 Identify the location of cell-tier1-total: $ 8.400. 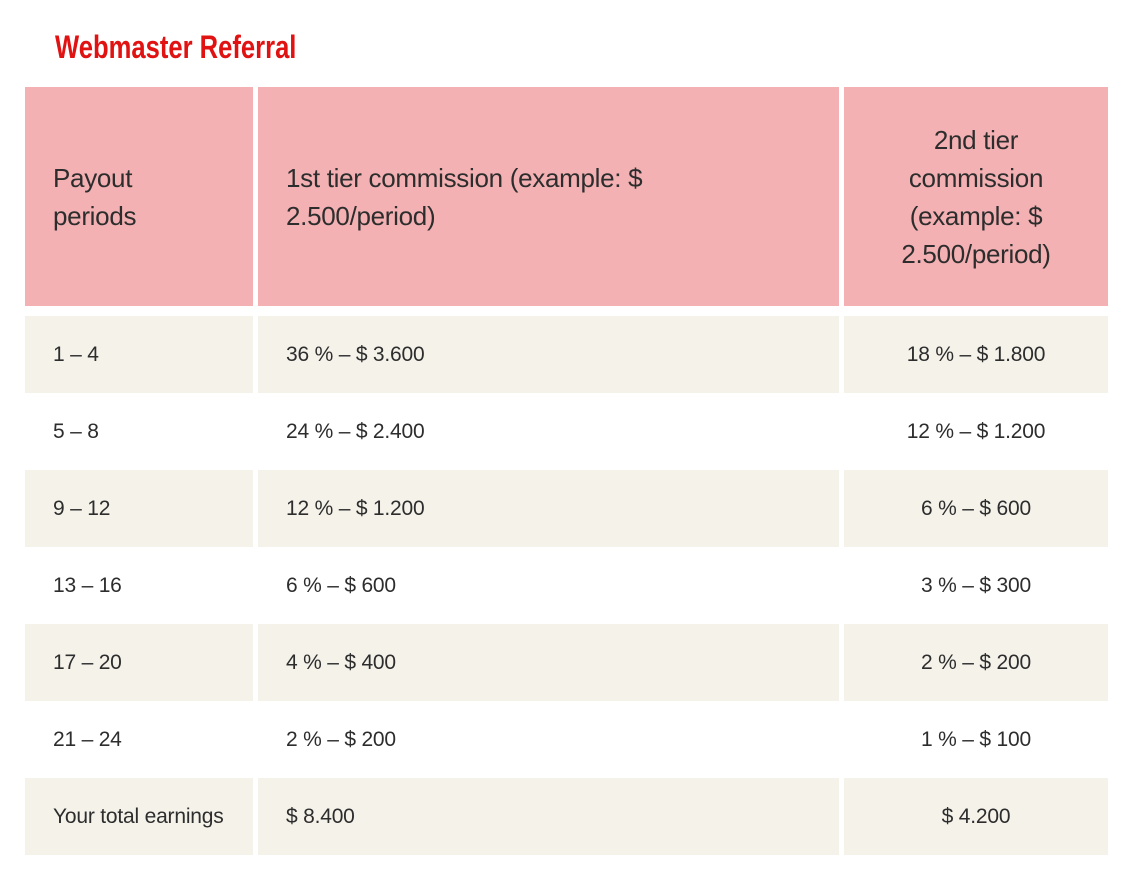
(548, 816).